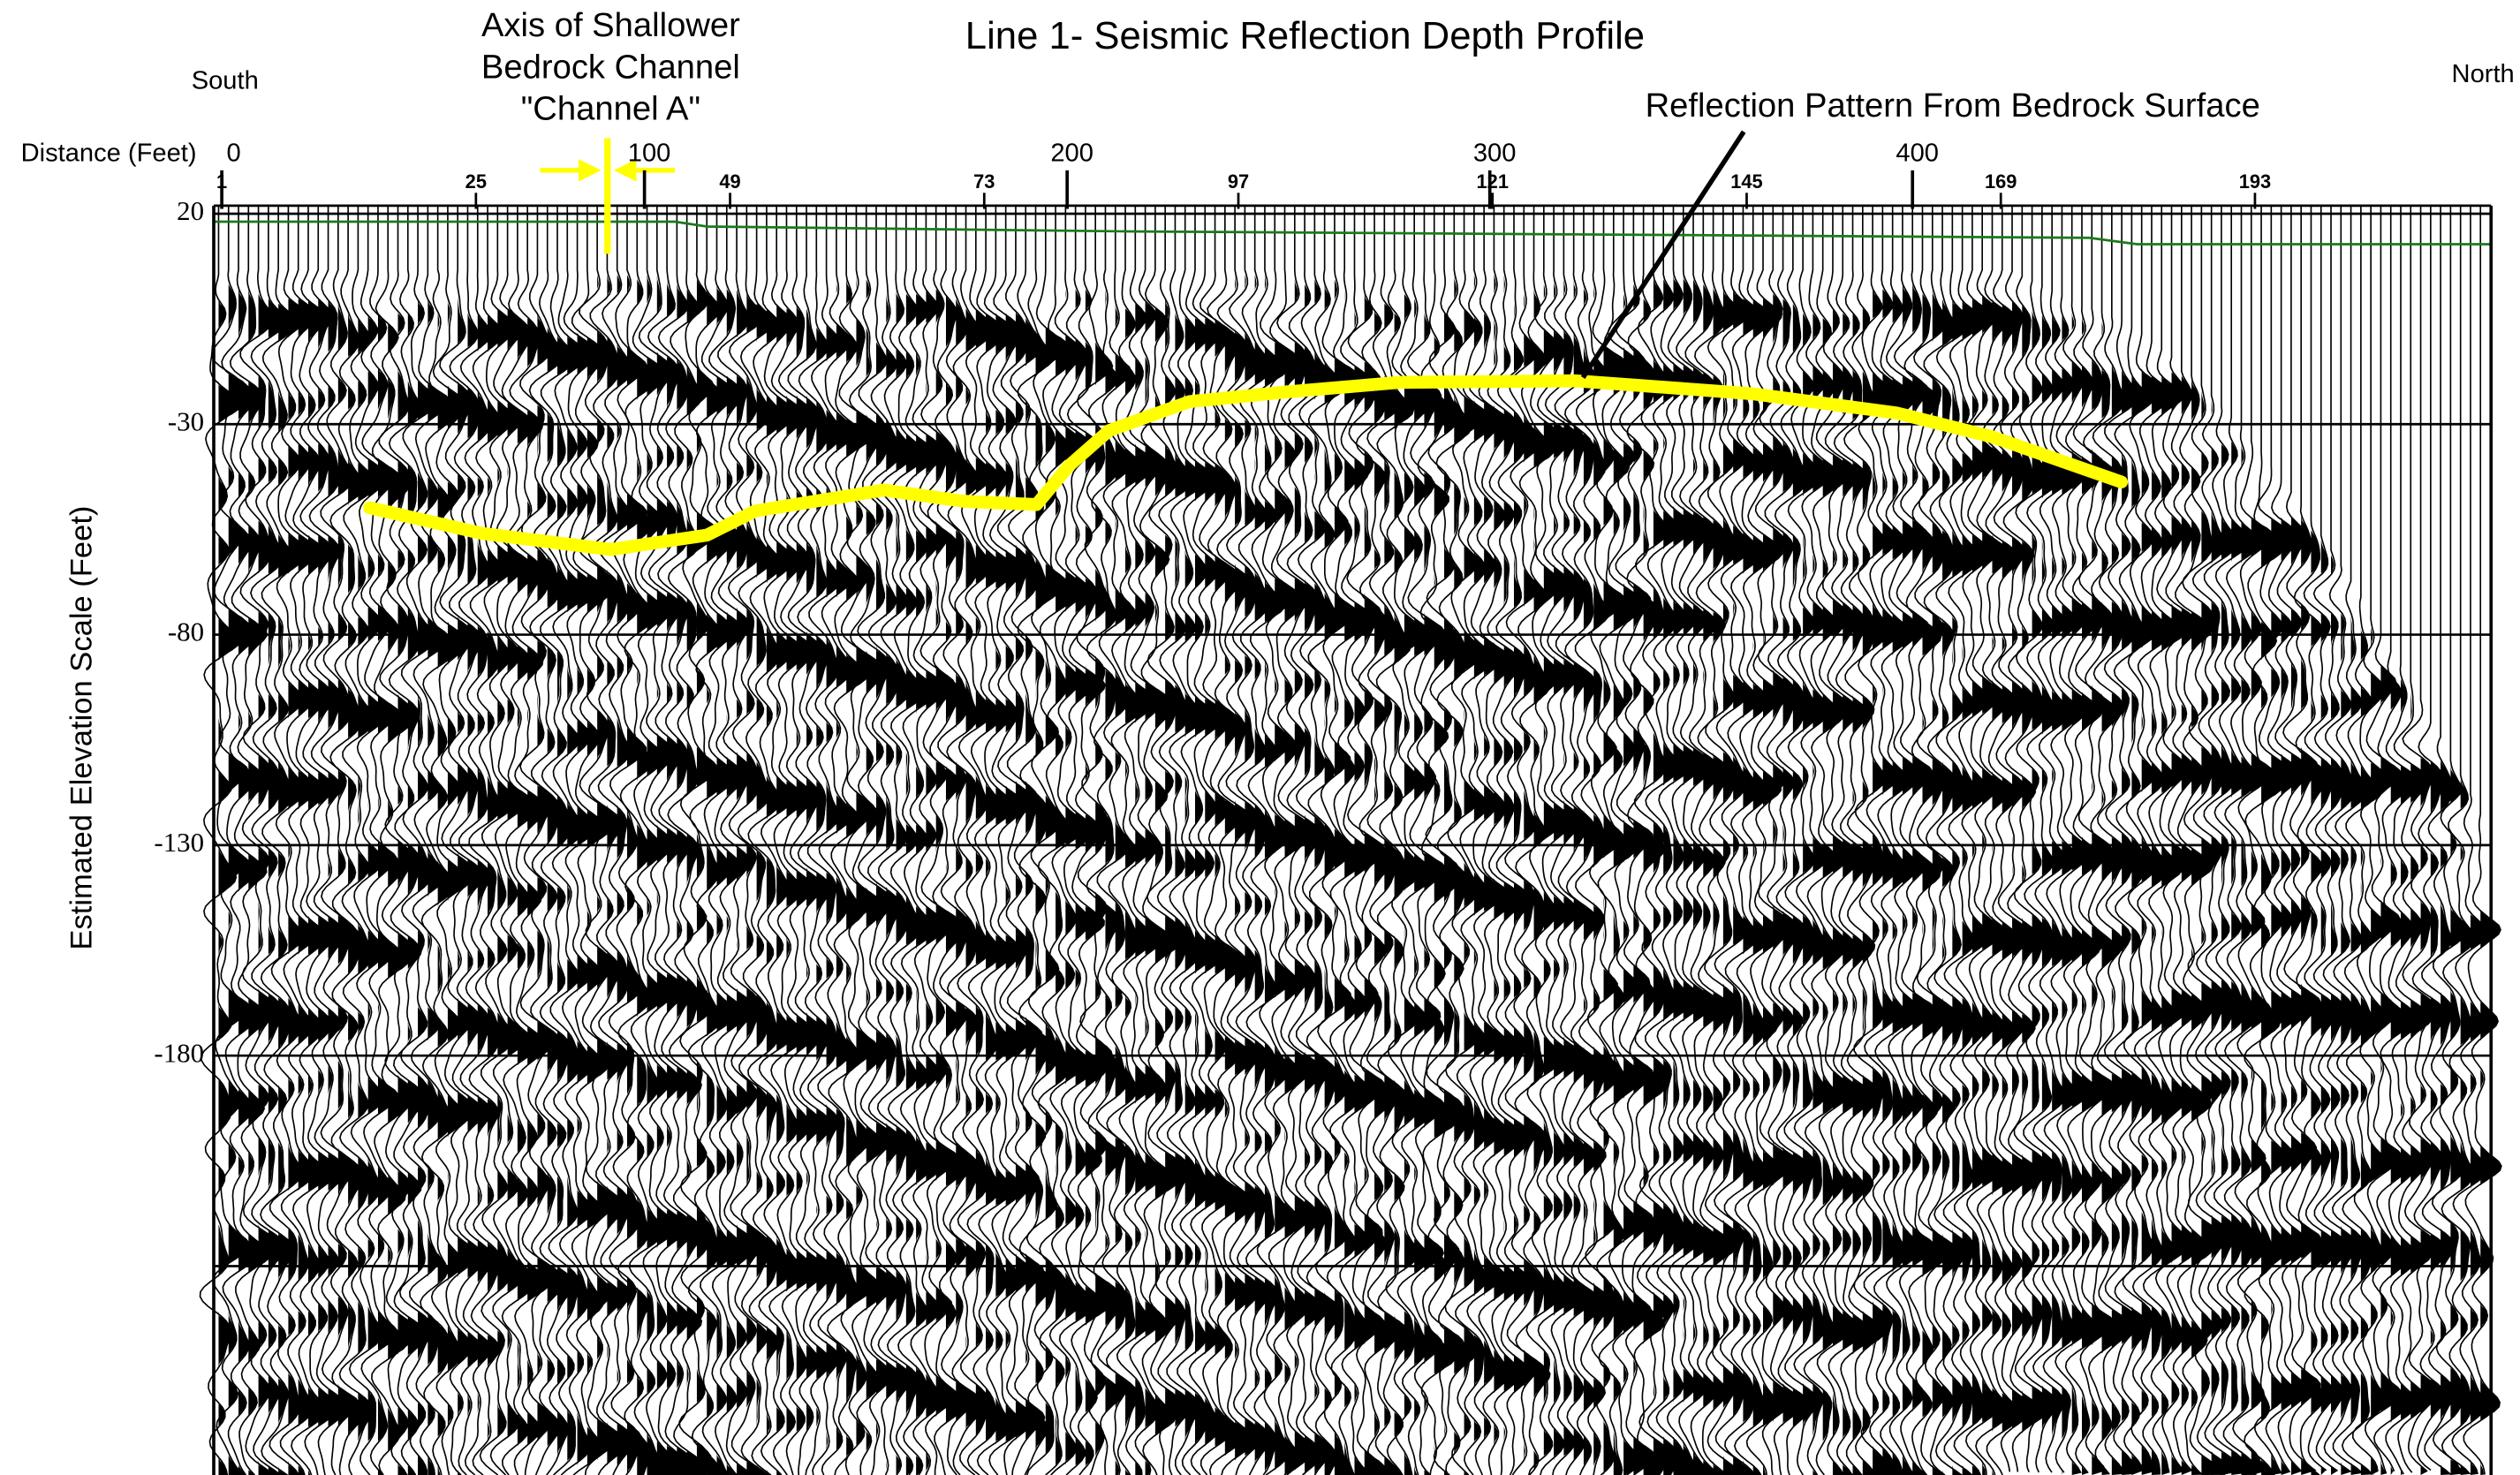 This screenshot has width=2520, height=1475. Describe the element at coordinates (1495, 153) in the screenshot. I see `x-tick-label: 300` at that location.